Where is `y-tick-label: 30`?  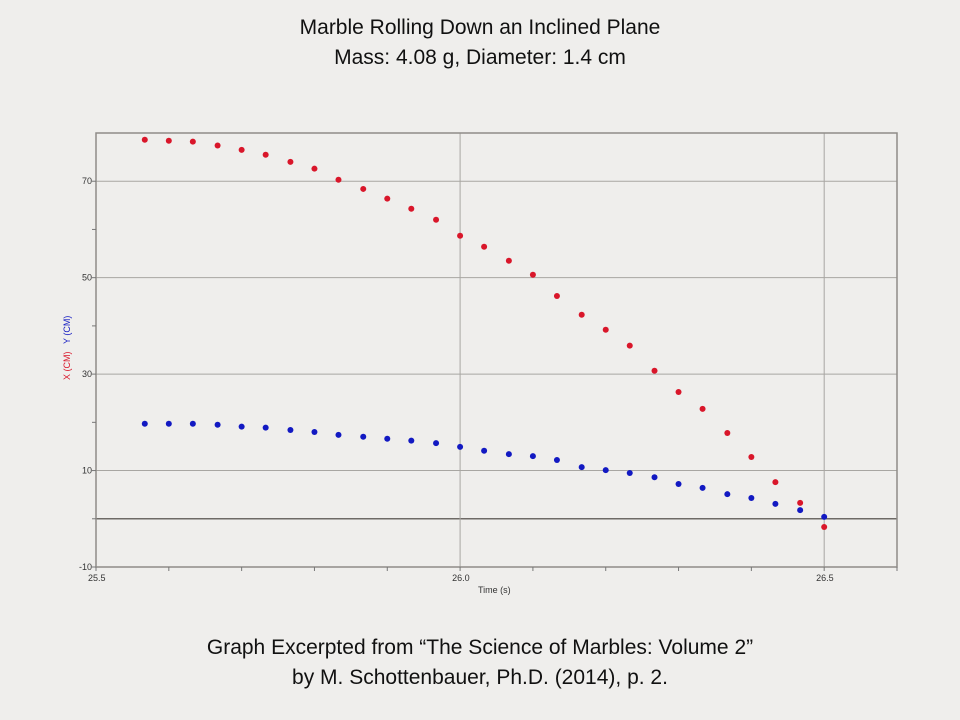 y-tick-label: 30 is located at coordinates (87, 374).